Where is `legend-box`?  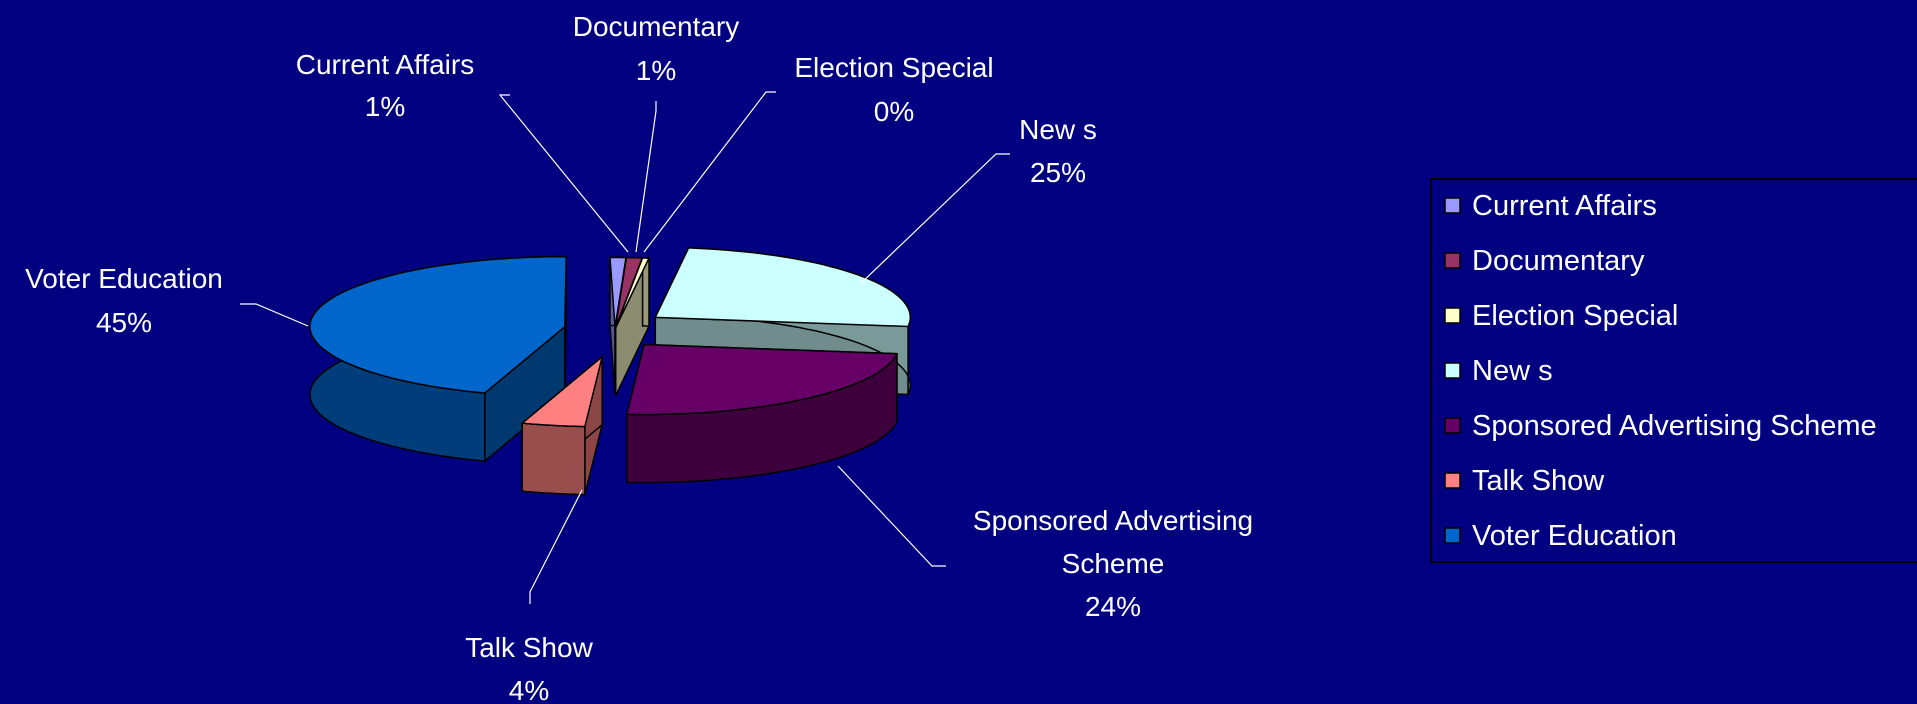 legend-box is located at coordinates (1673, 370).